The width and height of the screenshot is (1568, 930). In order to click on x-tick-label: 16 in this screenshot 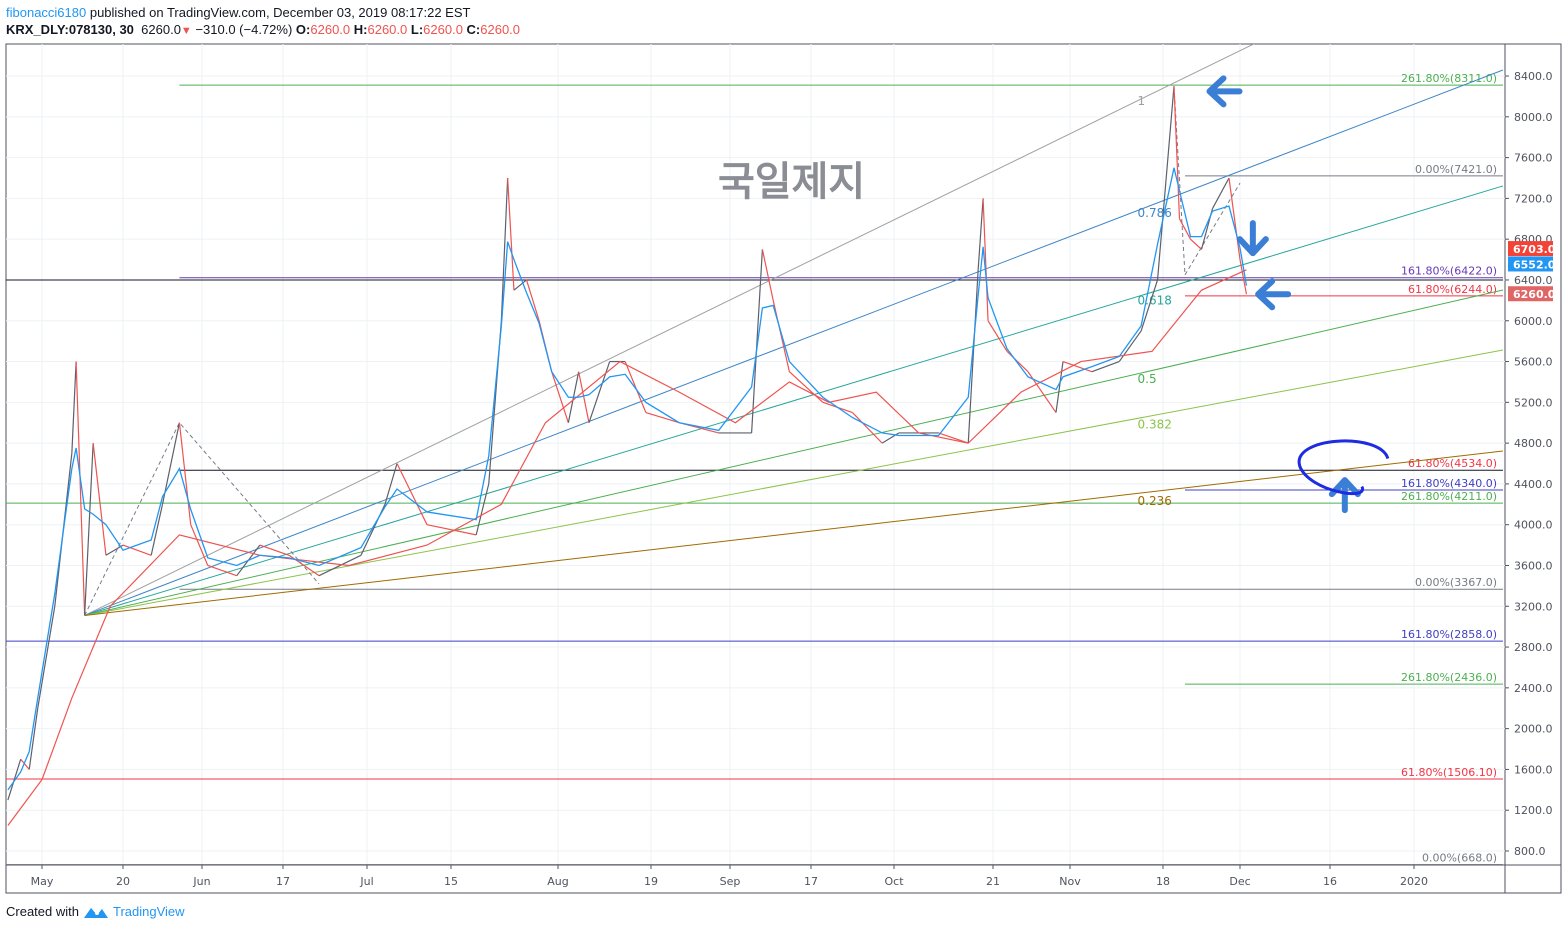, I will do `click(1330, 881)`.